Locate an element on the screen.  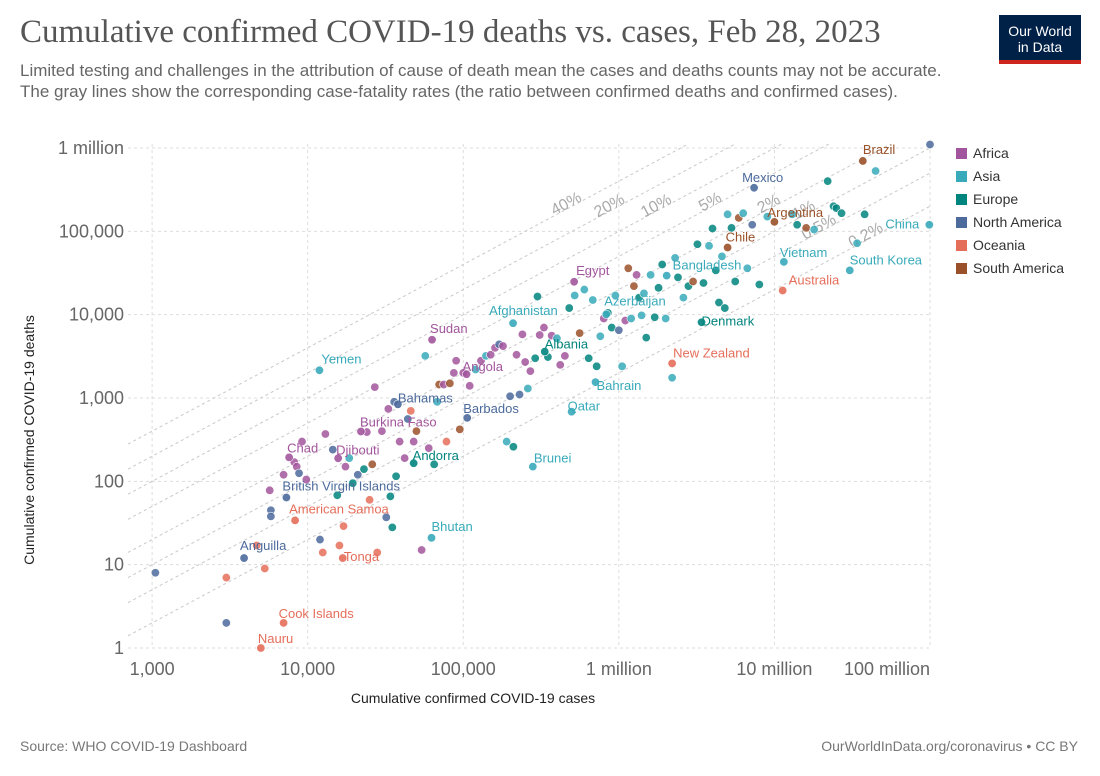
logo-line-2: in Data is located at coordinates (1040, 47).